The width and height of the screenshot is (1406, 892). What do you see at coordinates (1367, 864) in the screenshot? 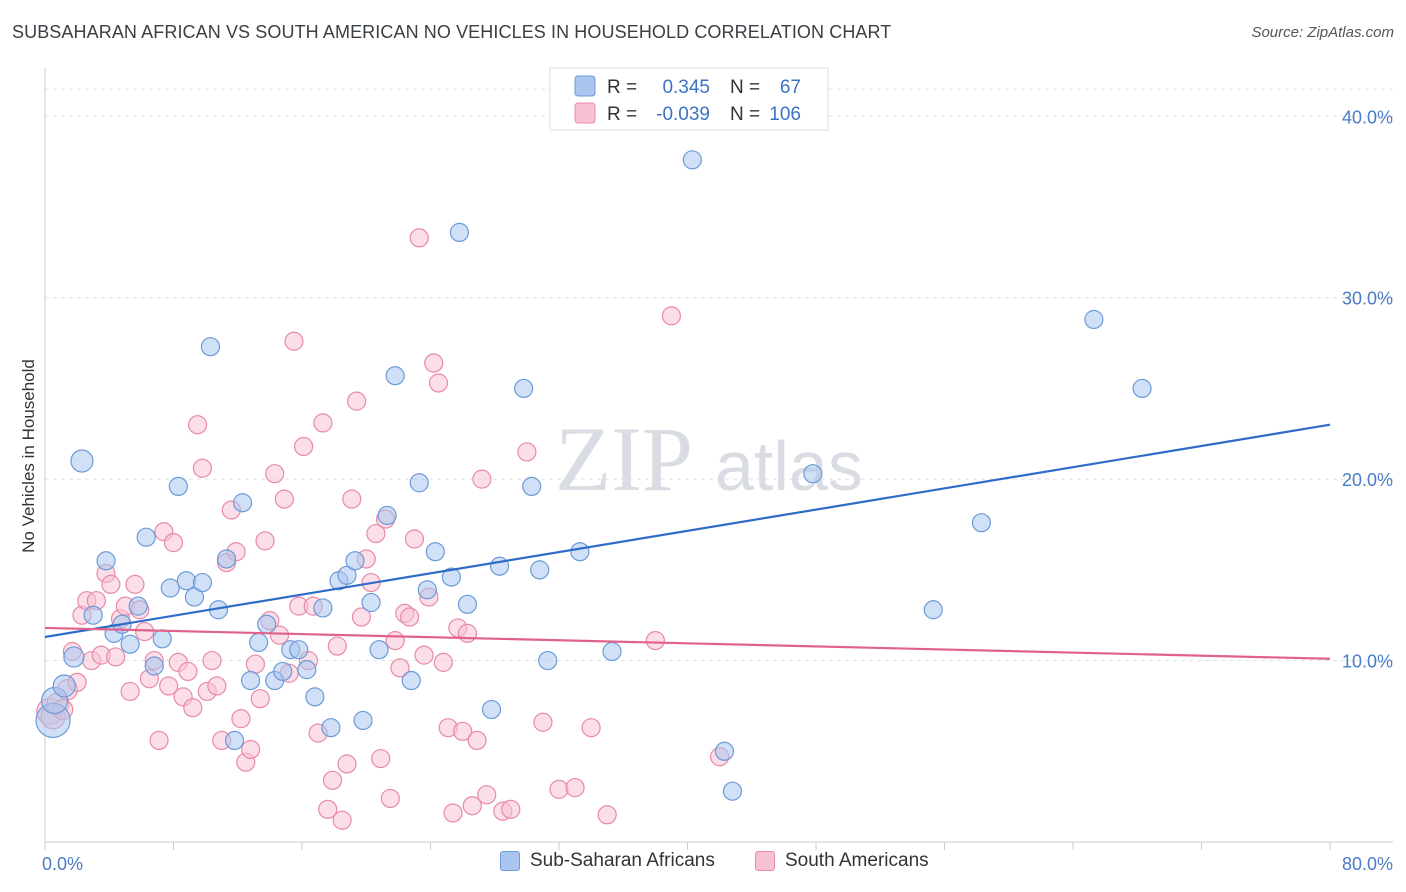
I see `x-tick-label-max: 80.0%` at bounding box center [1367, 864].